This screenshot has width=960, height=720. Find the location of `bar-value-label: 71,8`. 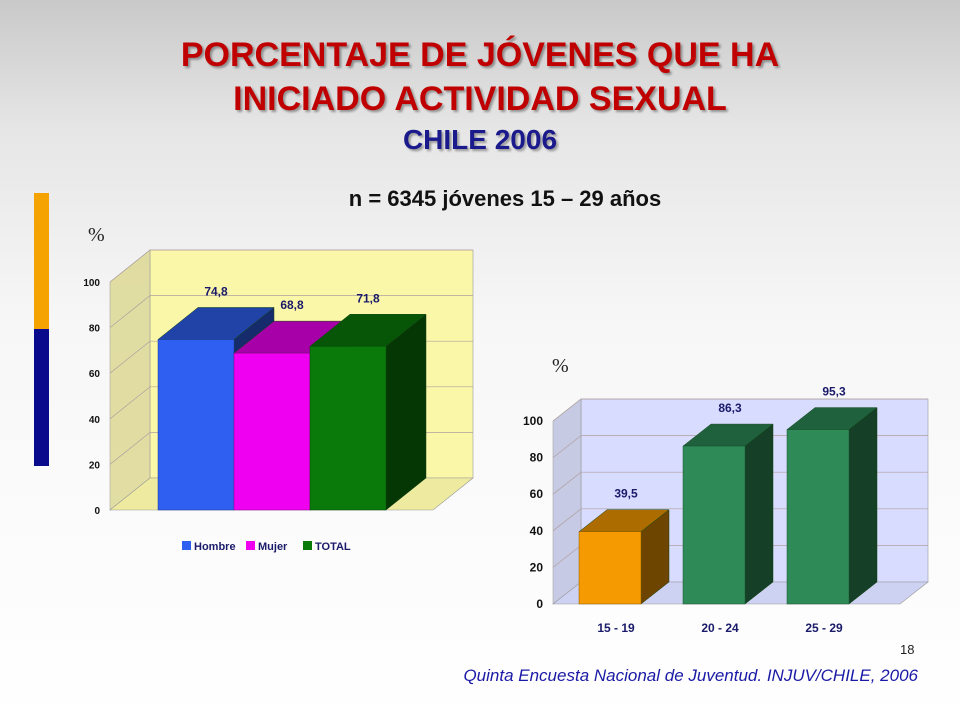

bar-value-label: 71,8 is located at coordinates (368, 298).